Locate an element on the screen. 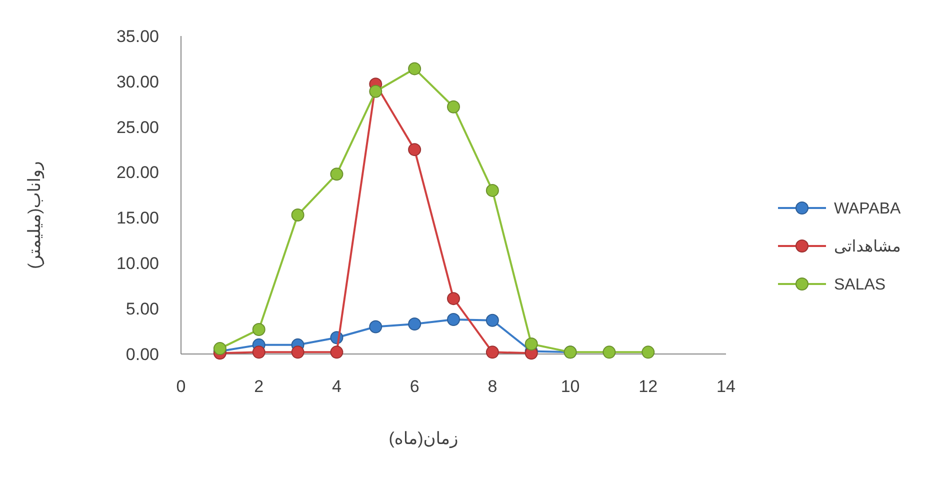 The image size is (939, 484). y-tick-label: 30.00 is located at coordinates (137, 82).